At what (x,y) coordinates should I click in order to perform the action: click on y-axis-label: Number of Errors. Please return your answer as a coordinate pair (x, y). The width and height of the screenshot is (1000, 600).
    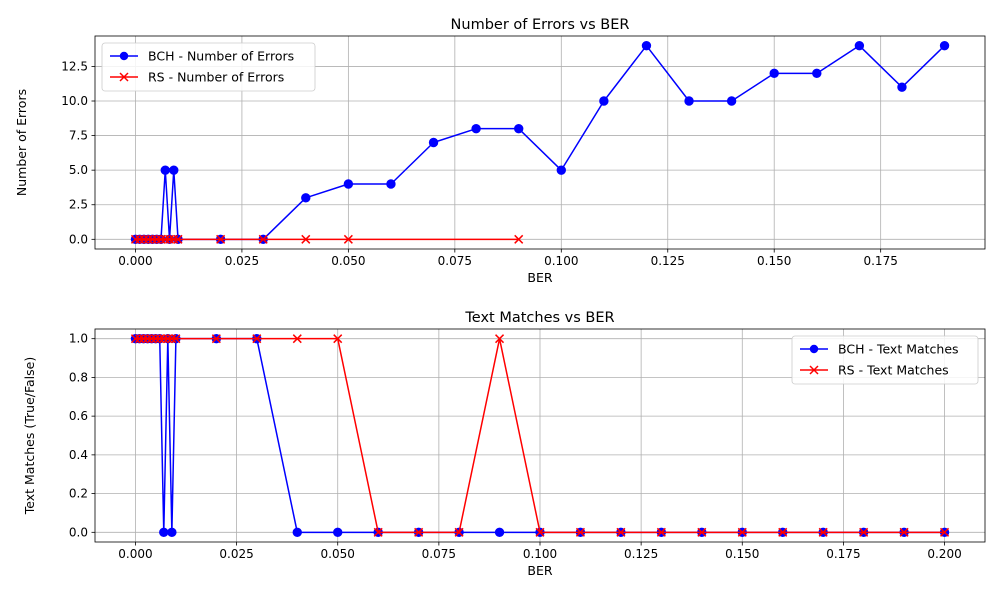
    Looking at the image, I should click on (21, 142).